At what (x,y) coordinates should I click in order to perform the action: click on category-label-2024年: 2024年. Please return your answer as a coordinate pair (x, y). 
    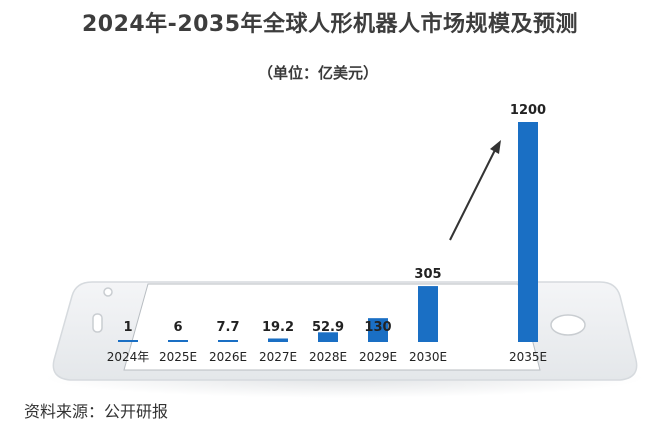
    Looking at the image, I should click on (128, 357).